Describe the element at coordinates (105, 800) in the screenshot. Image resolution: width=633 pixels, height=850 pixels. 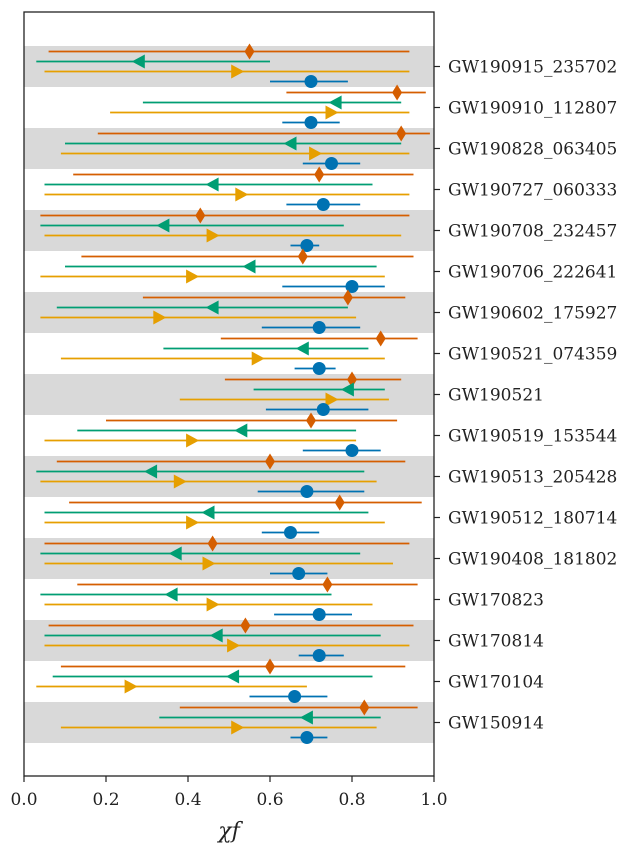
I see `x-tick-label: 0.2` at that location.